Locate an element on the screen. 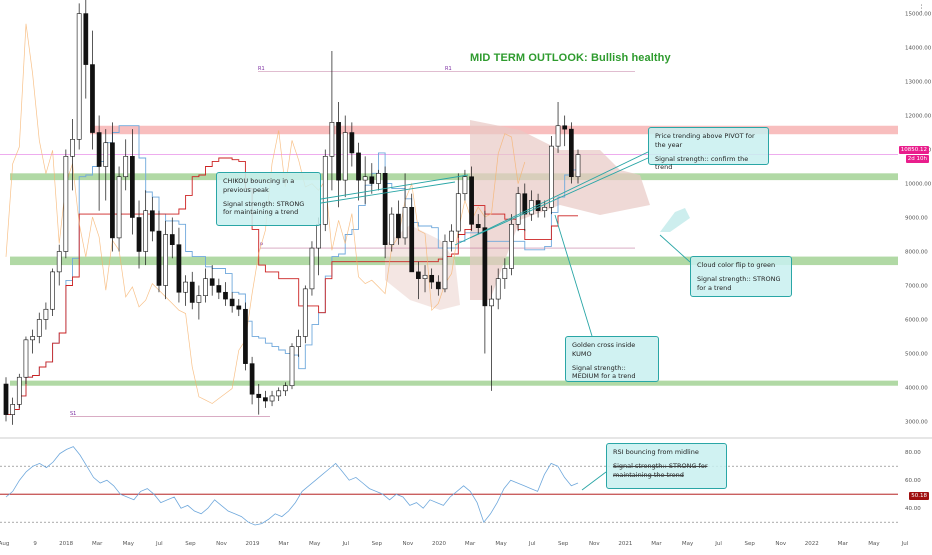 This screenshot has width=932, height=555. x-tick-24: Sep is located at coordinates (749, 544).